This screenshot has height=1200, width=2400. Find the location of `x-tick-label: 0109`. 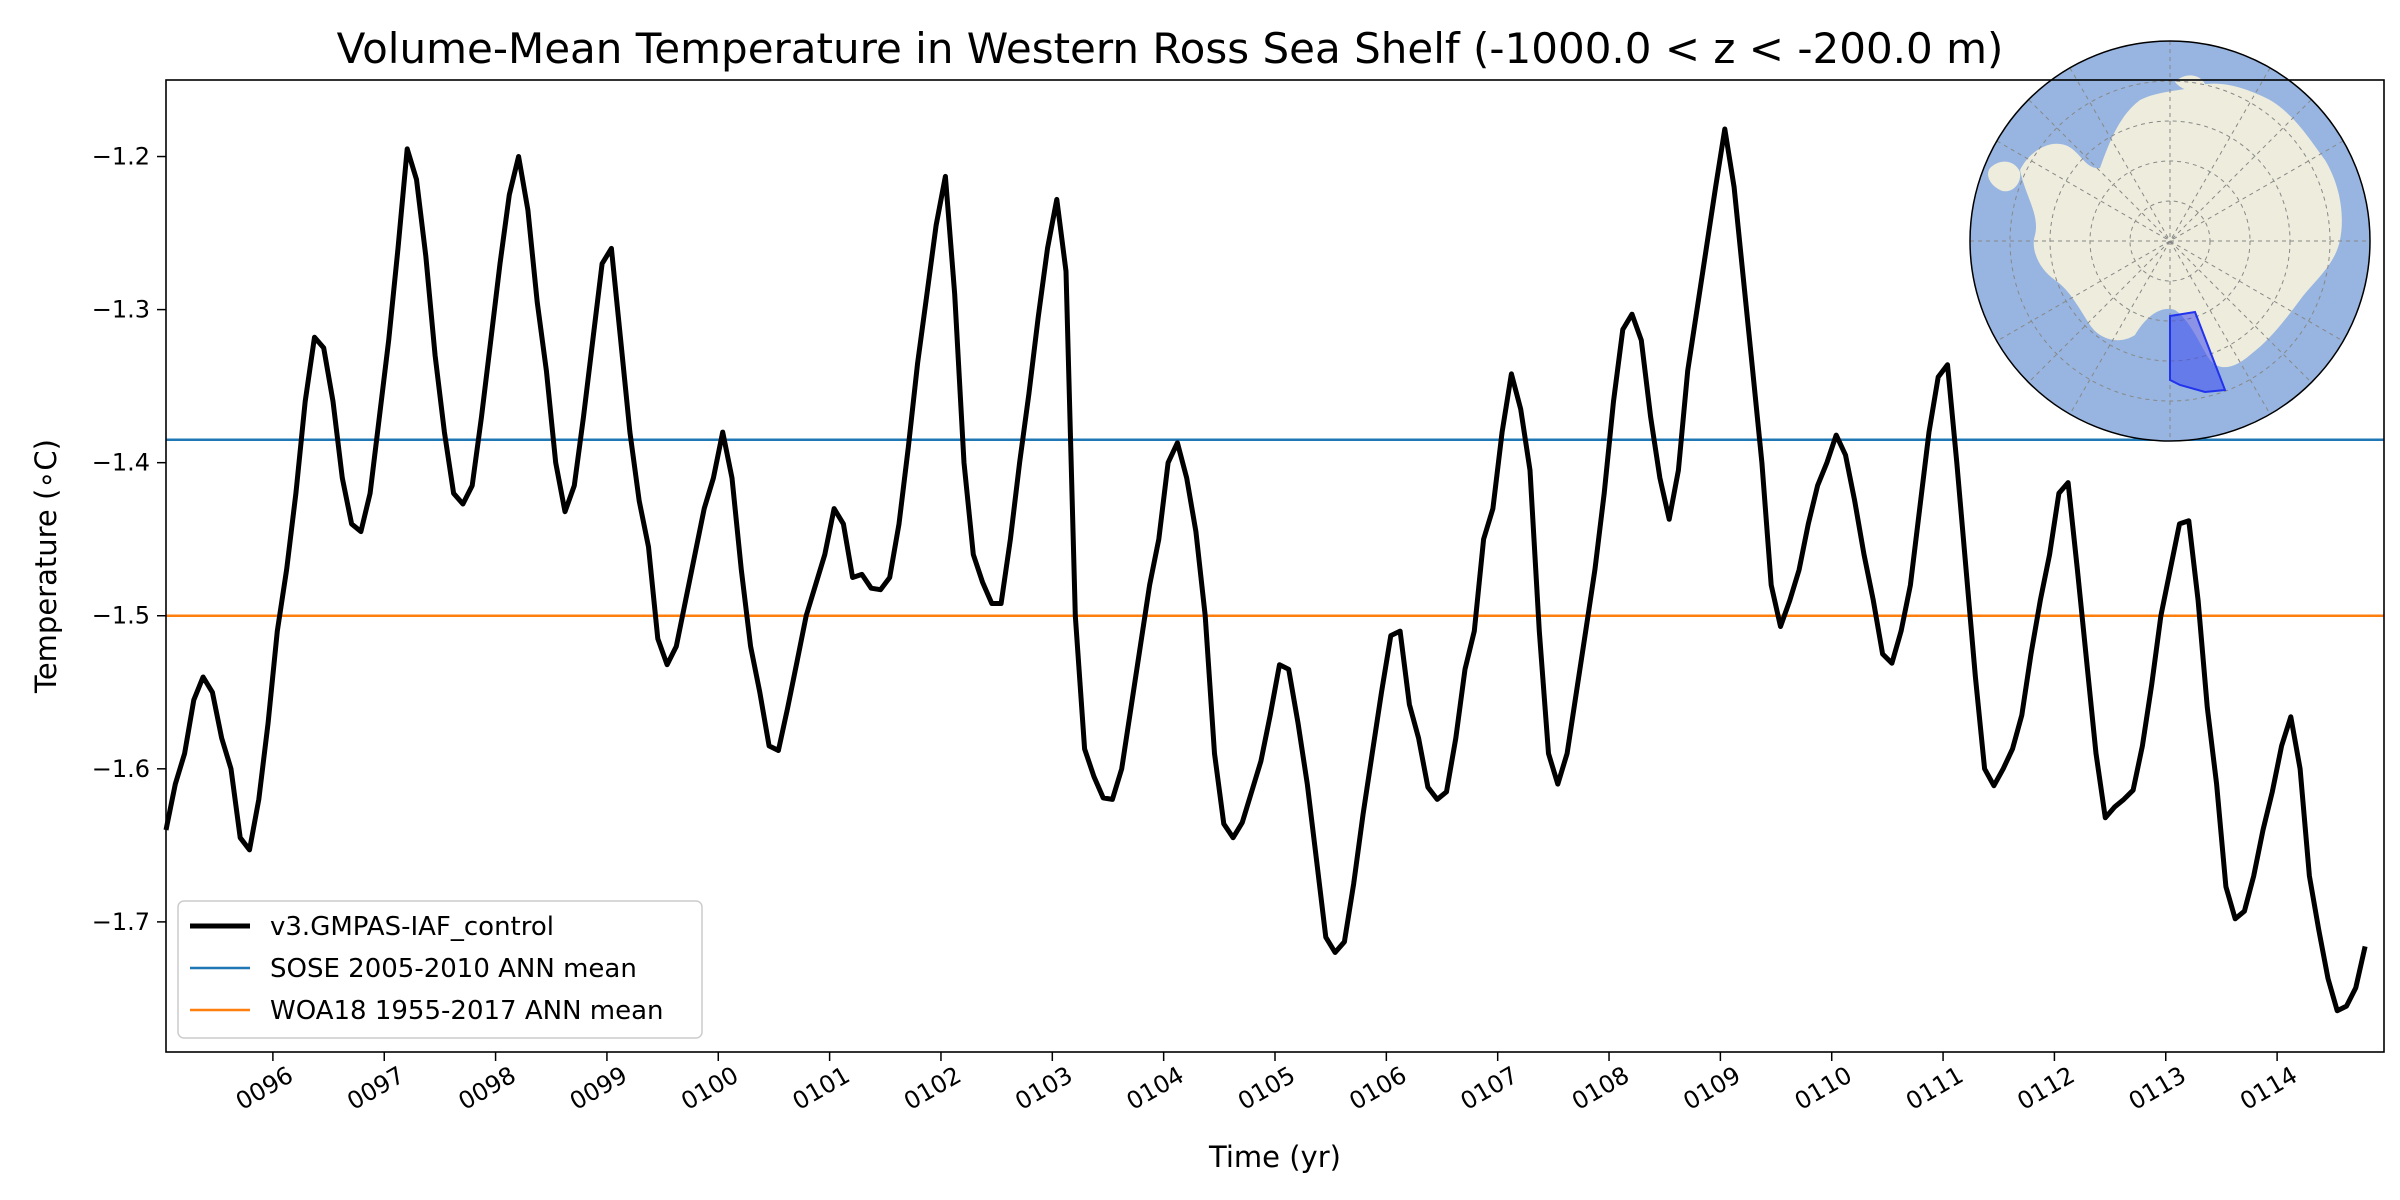

x-tick-label: 0109 is located at coordinates (1711, 1088).